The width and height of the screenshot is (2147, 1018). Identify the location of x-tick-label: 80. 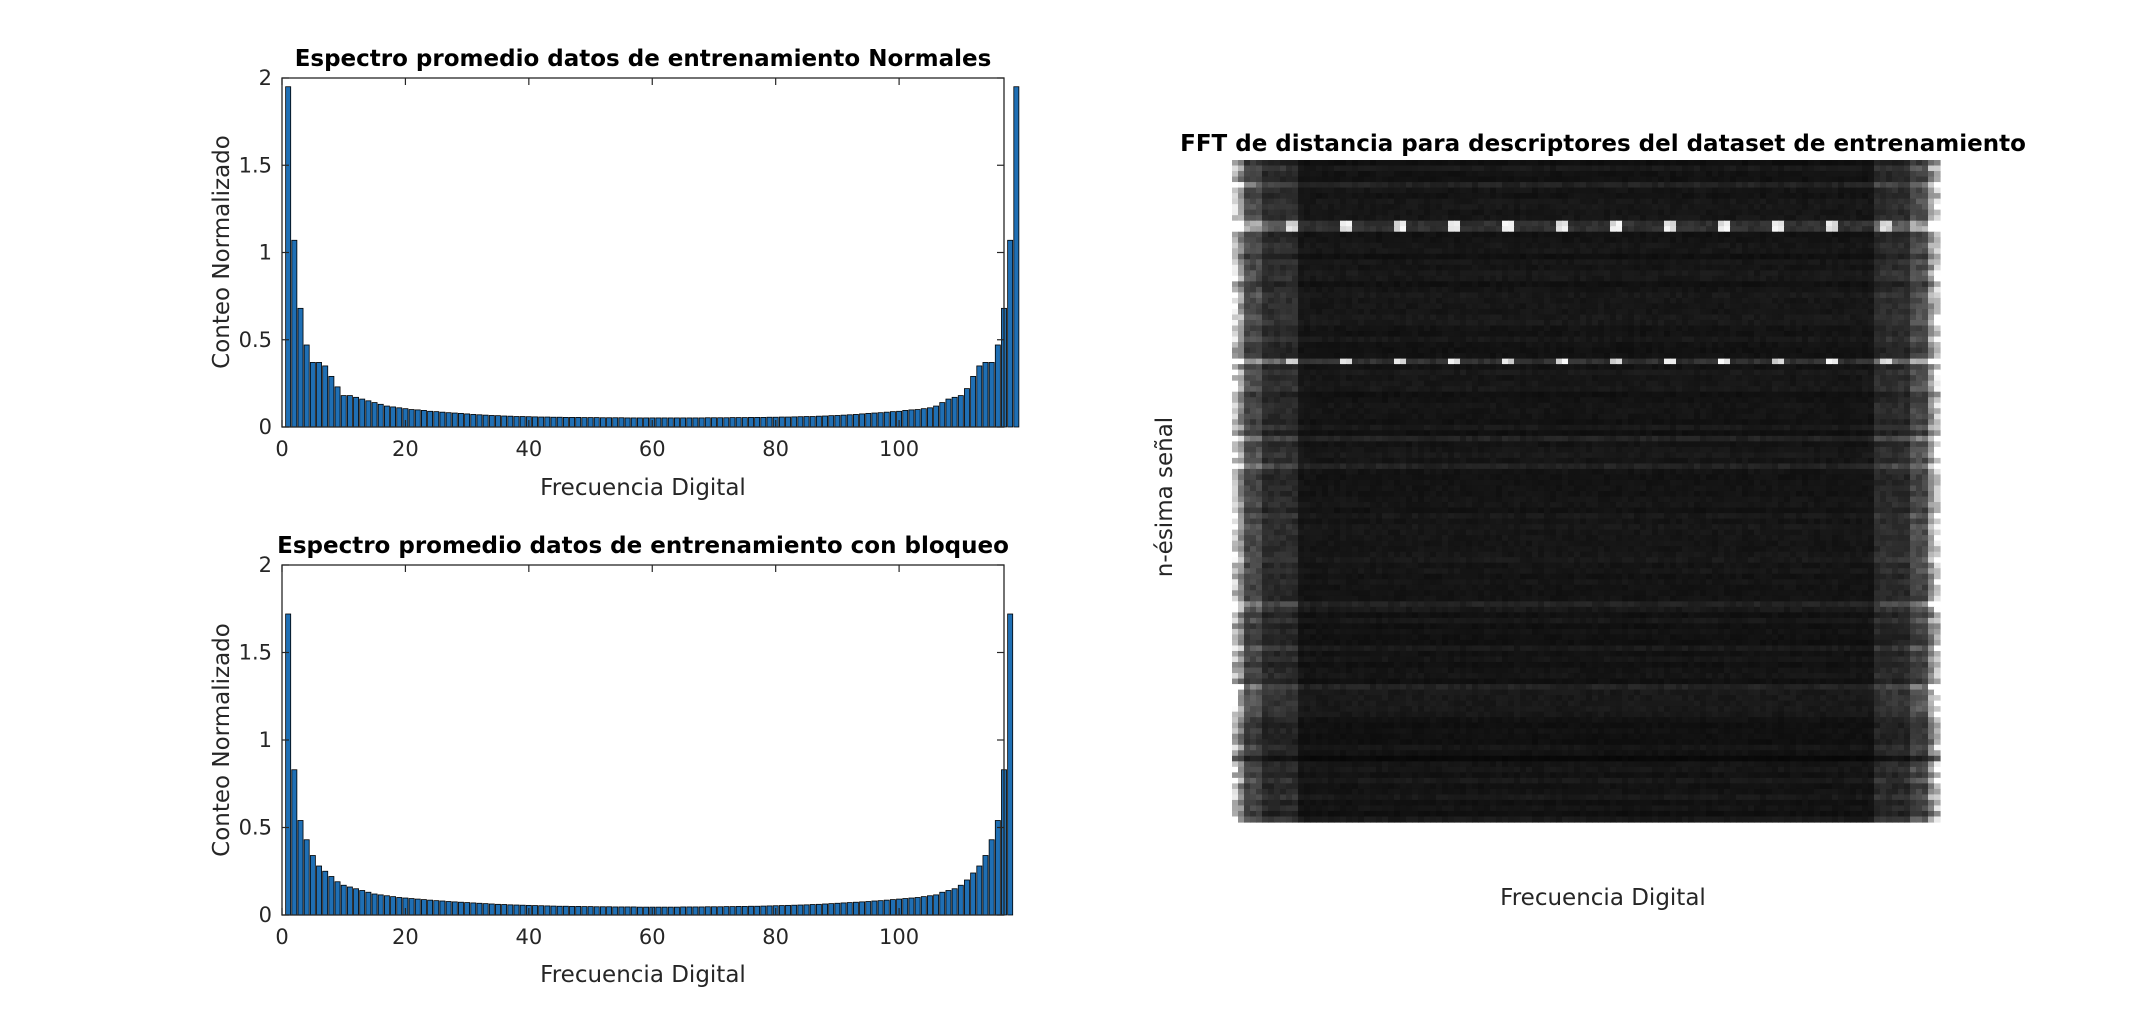
(775, 937).